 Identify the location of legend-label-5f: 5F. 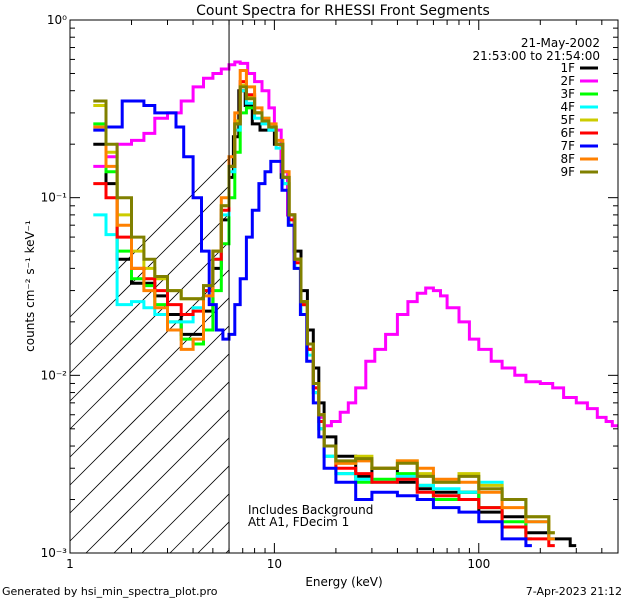
(567, 120).